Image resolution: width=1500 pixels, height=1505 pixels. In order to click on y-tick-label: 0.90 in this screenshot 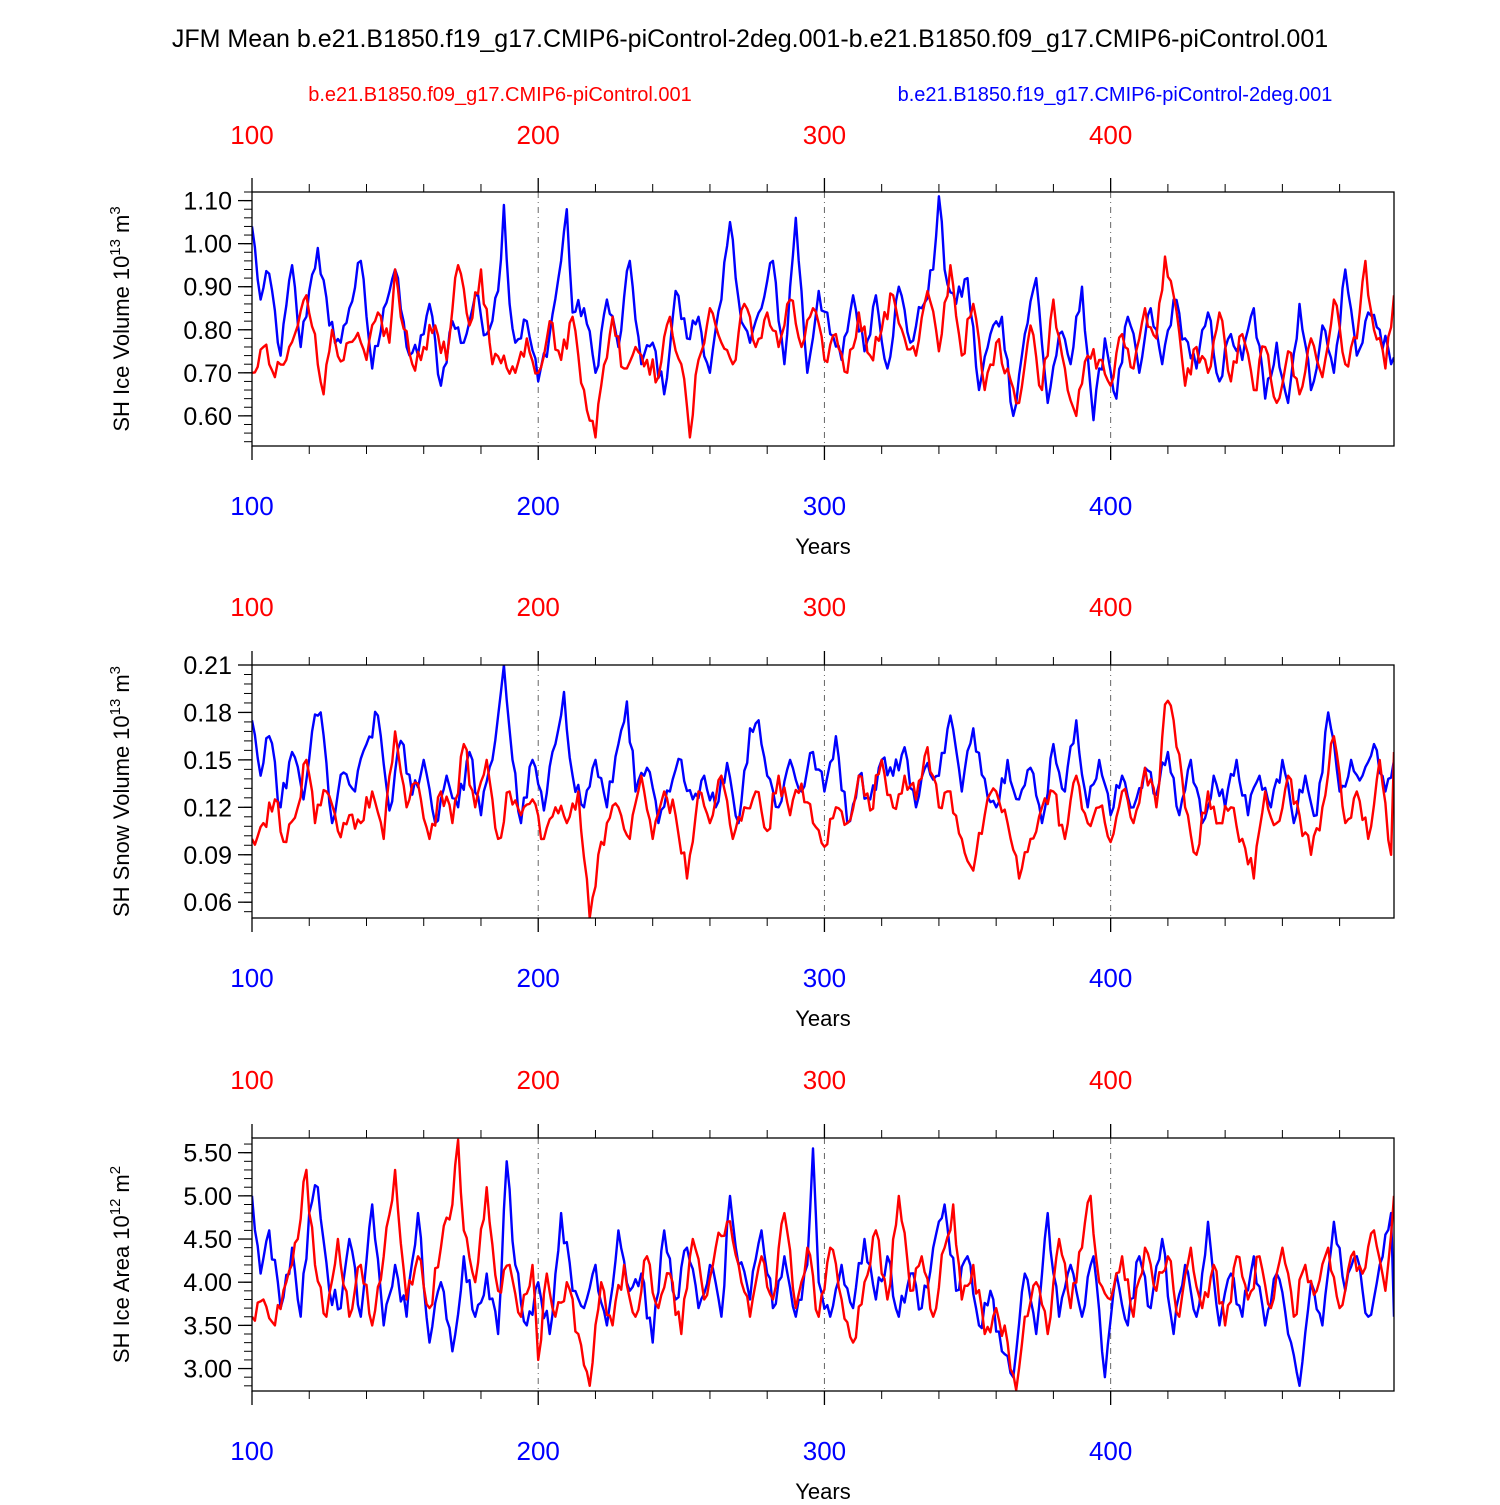, I will do `click(207, 288)`.